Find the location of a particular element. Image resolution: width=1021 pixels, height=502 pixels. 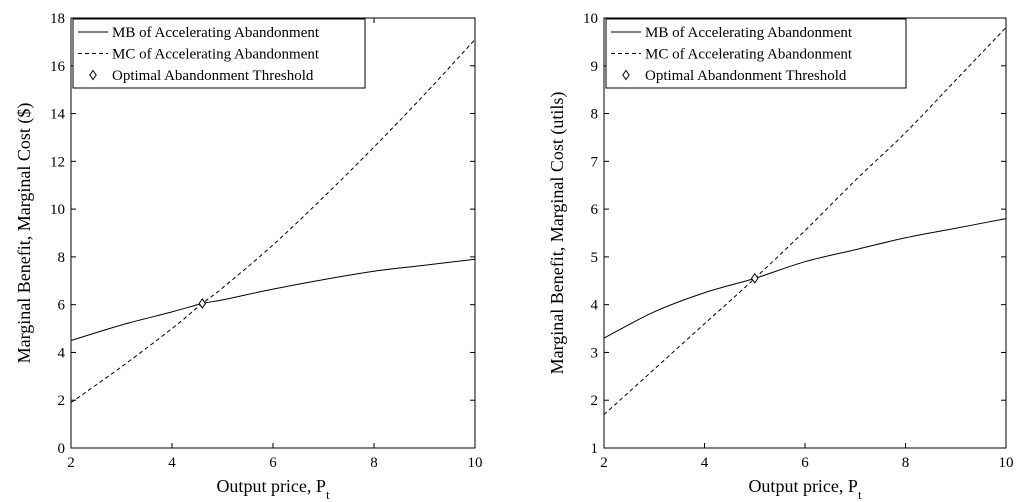

y-axis-label: Marginal Benefit, Marginal Cost ($) is located at coordinates (24, 233).